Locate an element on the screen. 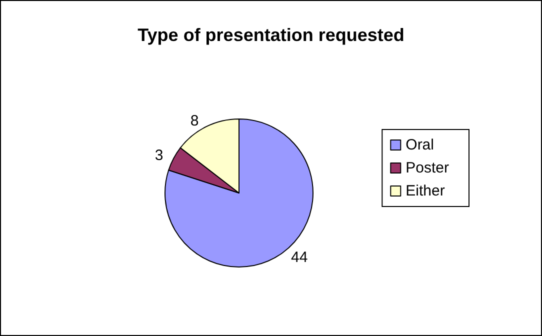 The image size is (542, 336). chart-title: Type of presentation requested is located at coordinates (271, 35).